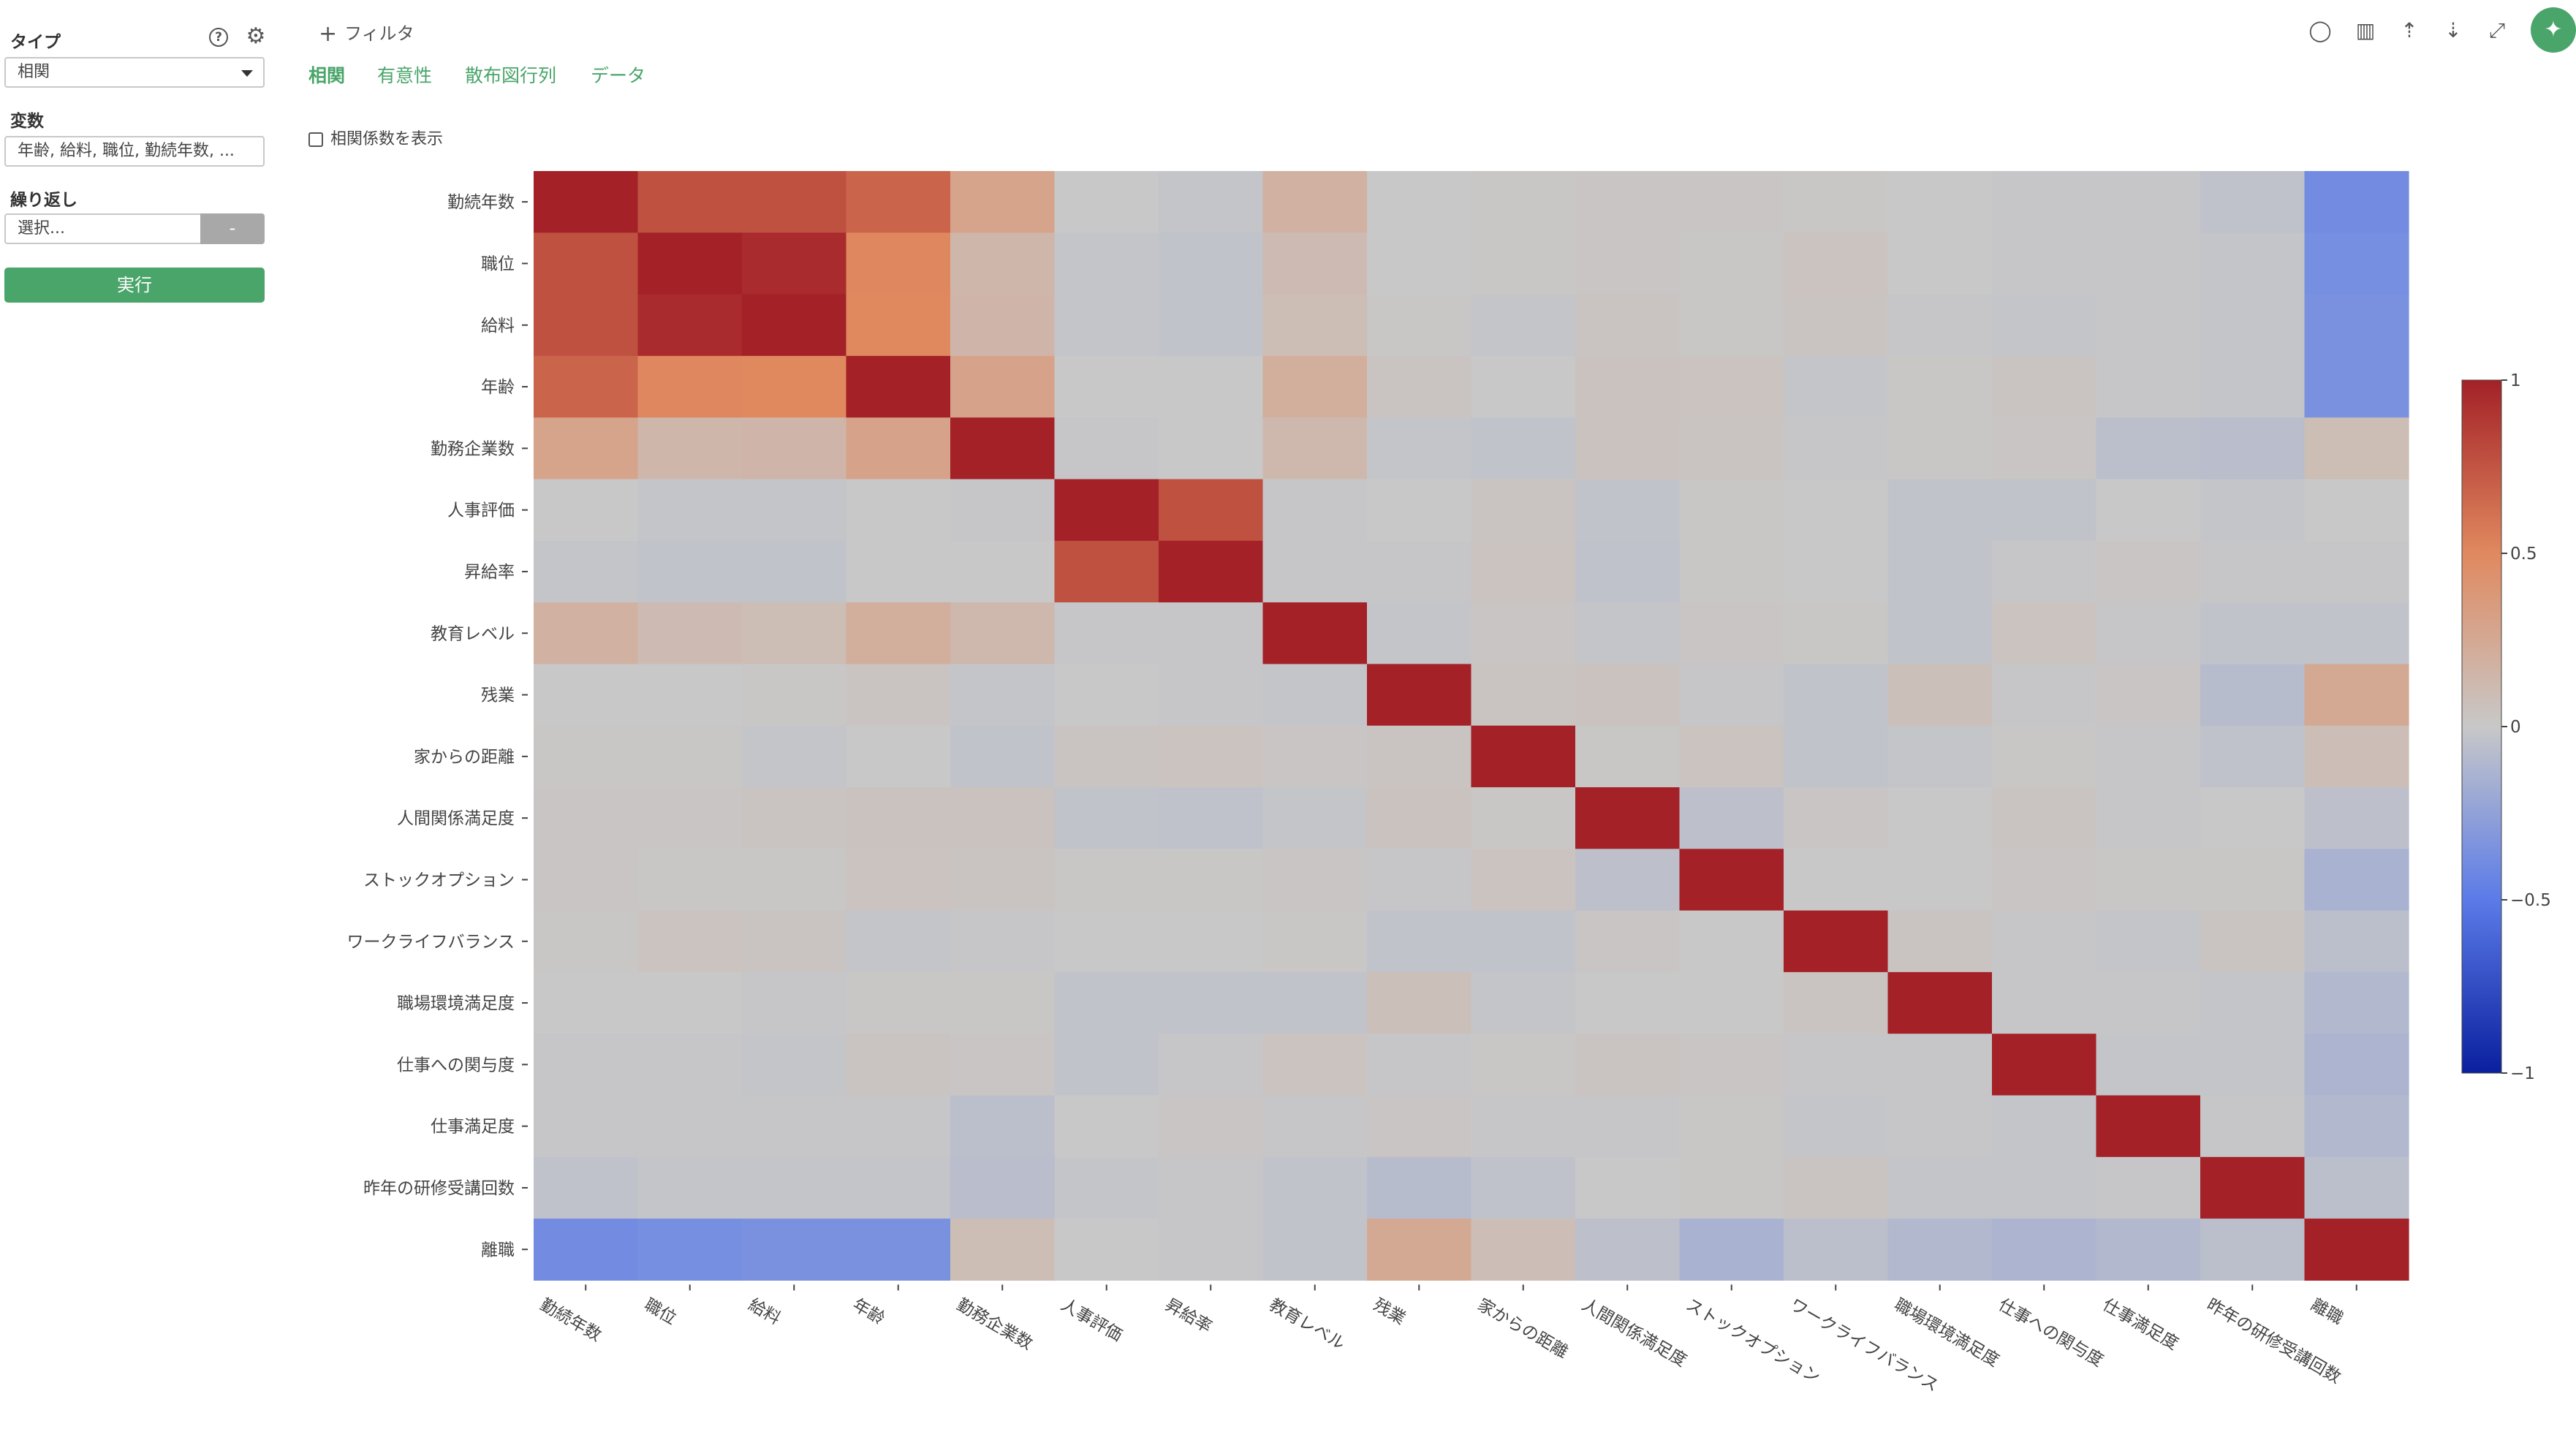 Image resolution: width=2576 pixels, height=1440 pixels. What do you see at coordinates (2553, 30) in the screenshot?
I see `pin-icon: ✦` at bounding box center [2553, 30].